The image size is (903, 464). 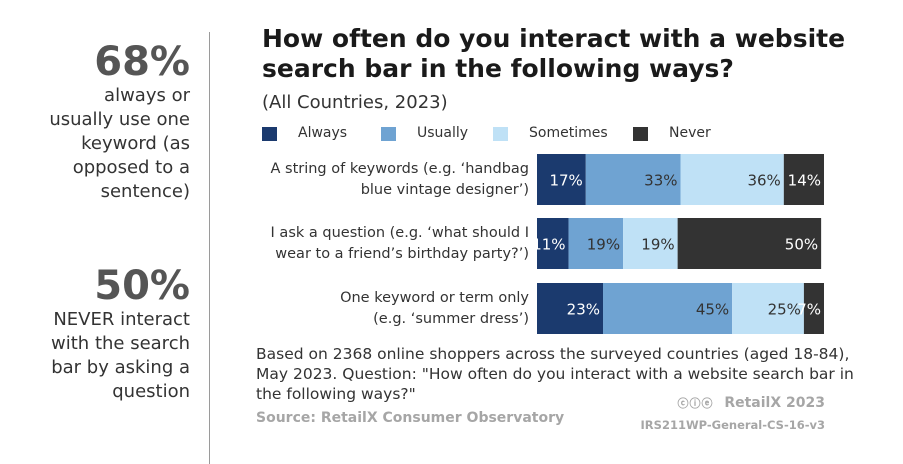 I want to click on stat-line: usually use one, so click(x=119, y=119).